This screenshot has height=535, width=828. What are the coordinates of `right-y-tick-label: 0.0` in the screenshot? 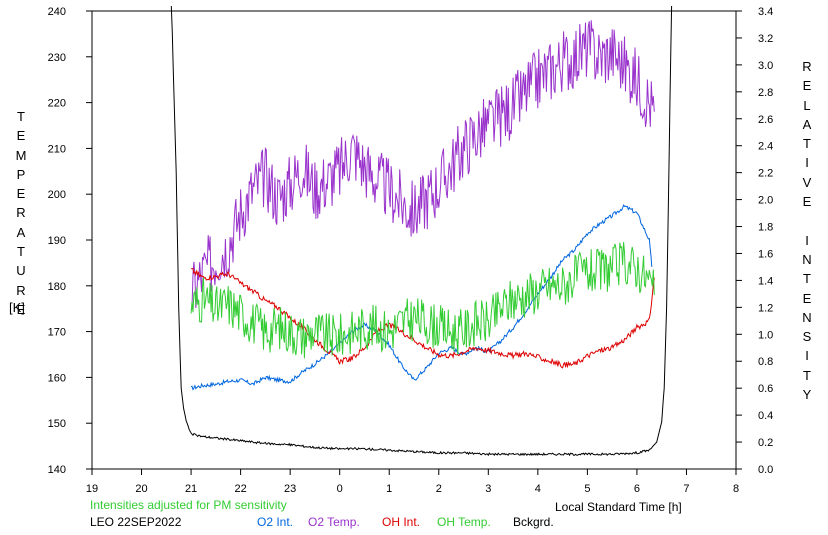 It's located at (765, 470).